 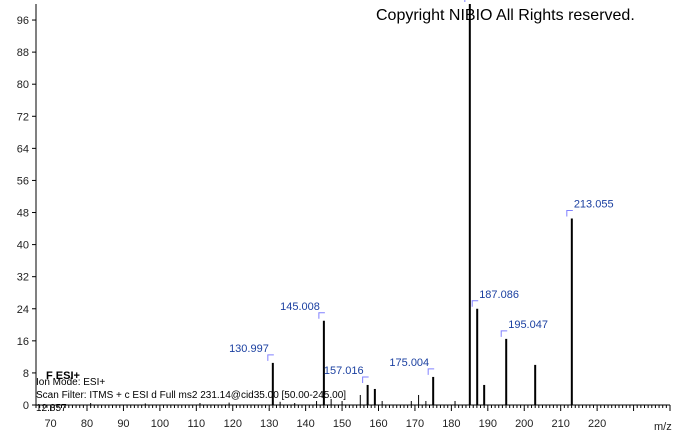 I want to click on y-tick-label: 40, so click(x=23, y=246).